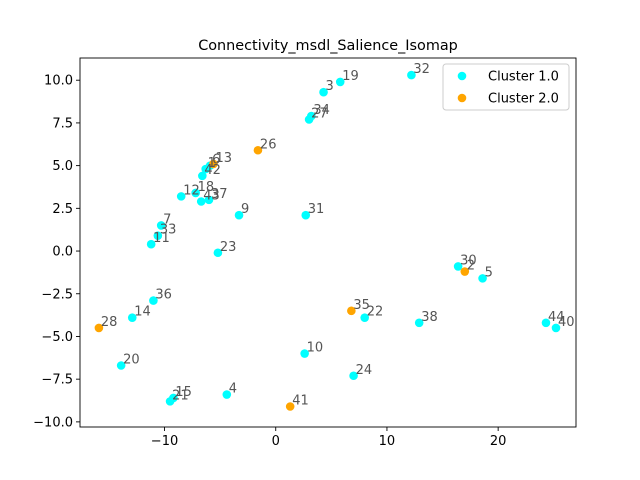  I want to click on point-label: 28, so click(109, 322).